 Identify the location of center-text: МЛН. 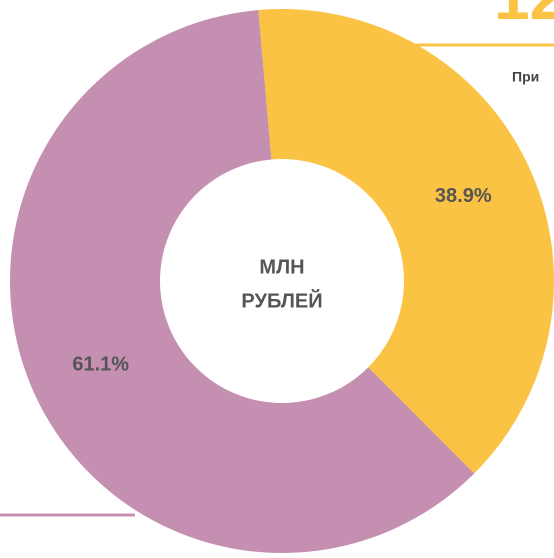
(281, 267).